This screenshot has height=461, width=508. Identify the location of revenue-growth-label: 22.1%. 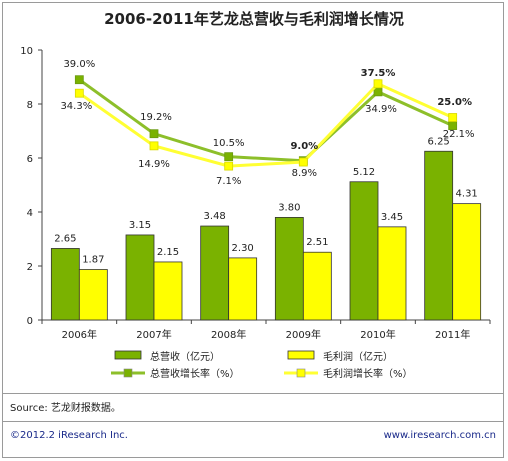
(459, 134).